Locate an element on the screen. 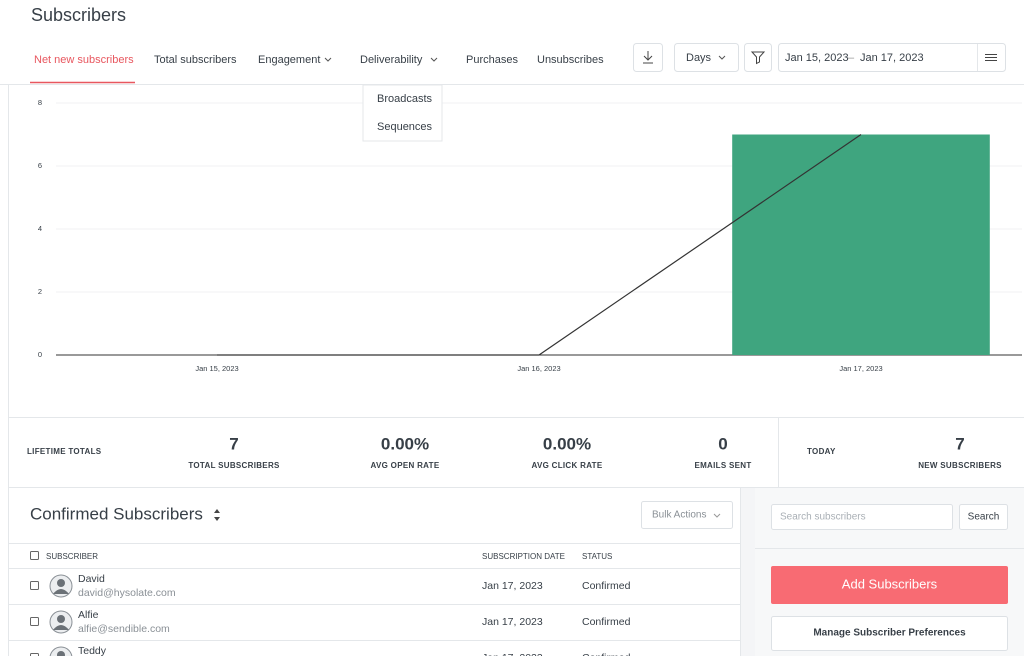  subscriber-name: David is located at coordinates (91, 579).